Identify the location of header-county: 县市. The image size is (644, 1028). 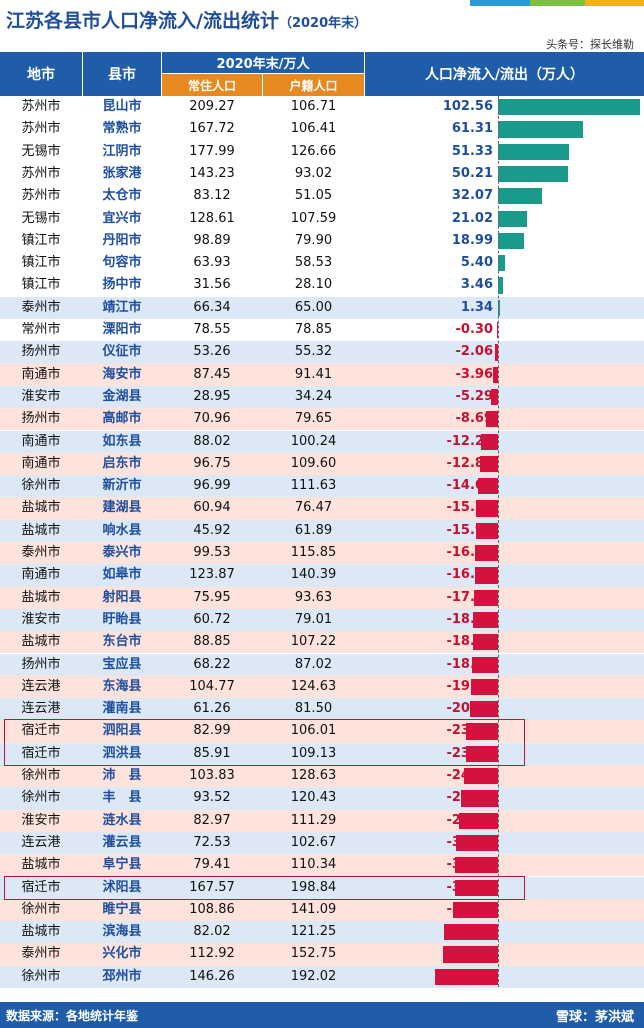
(122, 74).